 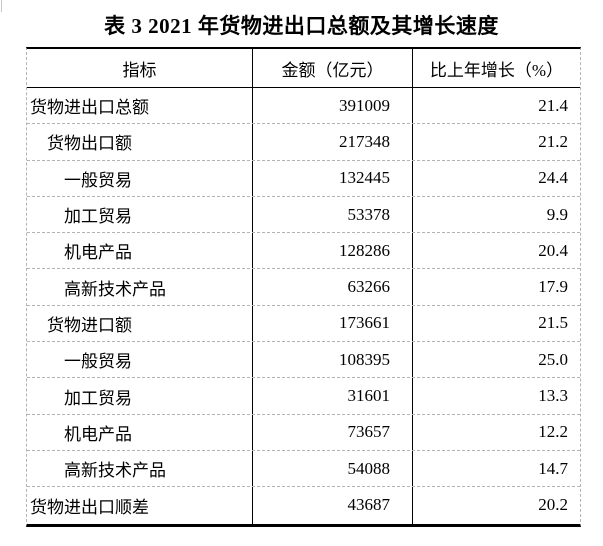 I want to click on amount-cell: 73657, so click(x=333, y=432).